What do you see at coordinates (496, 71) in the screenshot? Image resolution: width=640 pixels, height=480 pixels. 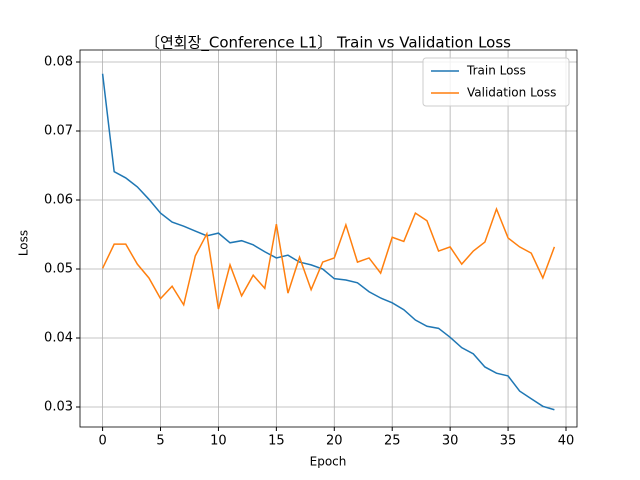 I see `legend-label: Train Loss` at bounding box center [496, 71].